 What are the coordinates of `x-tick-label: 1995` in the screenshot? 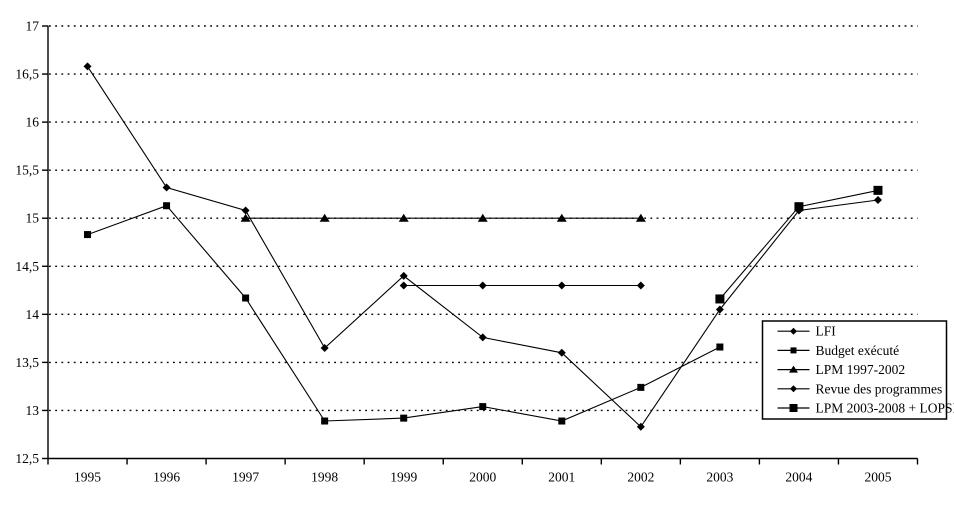 It's located at (87, 477).